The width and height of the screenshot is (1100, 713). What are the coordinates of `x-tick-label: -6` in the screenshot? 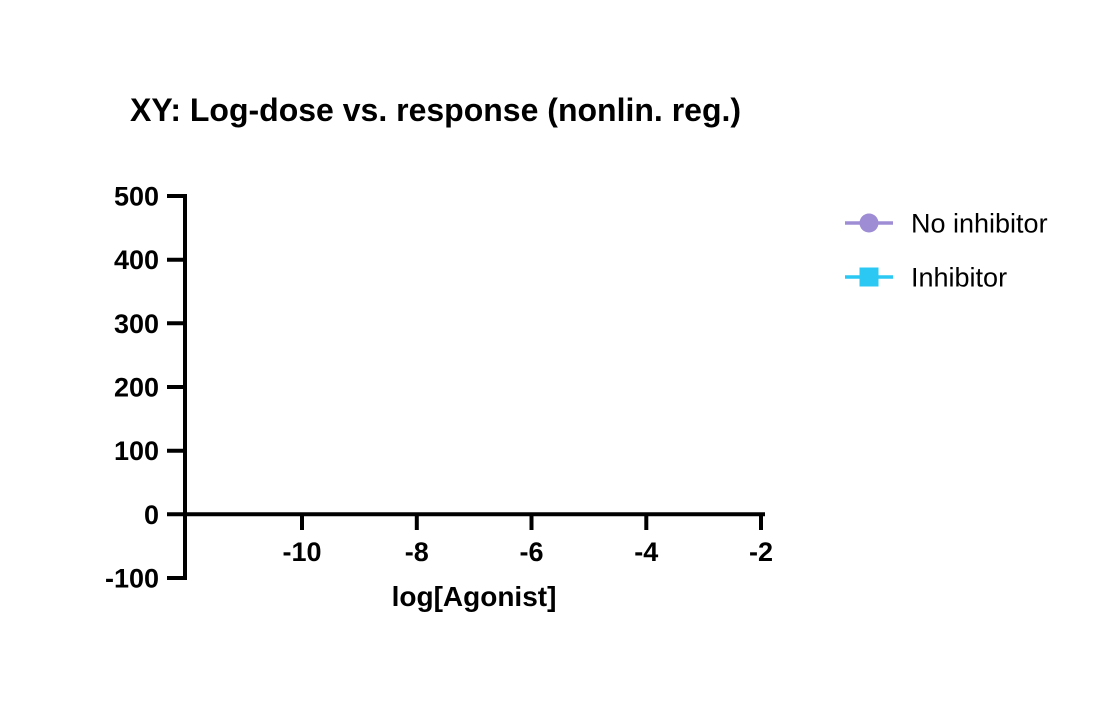 It's located at (531, 552).